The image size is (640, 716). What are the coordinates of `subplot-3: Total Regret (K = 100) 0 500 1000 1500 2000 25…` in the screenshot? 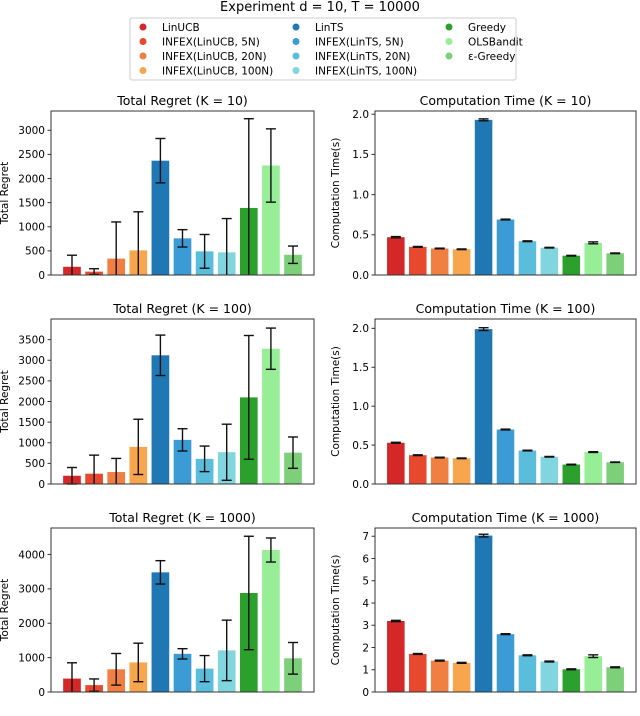 It's located at (157, 396).